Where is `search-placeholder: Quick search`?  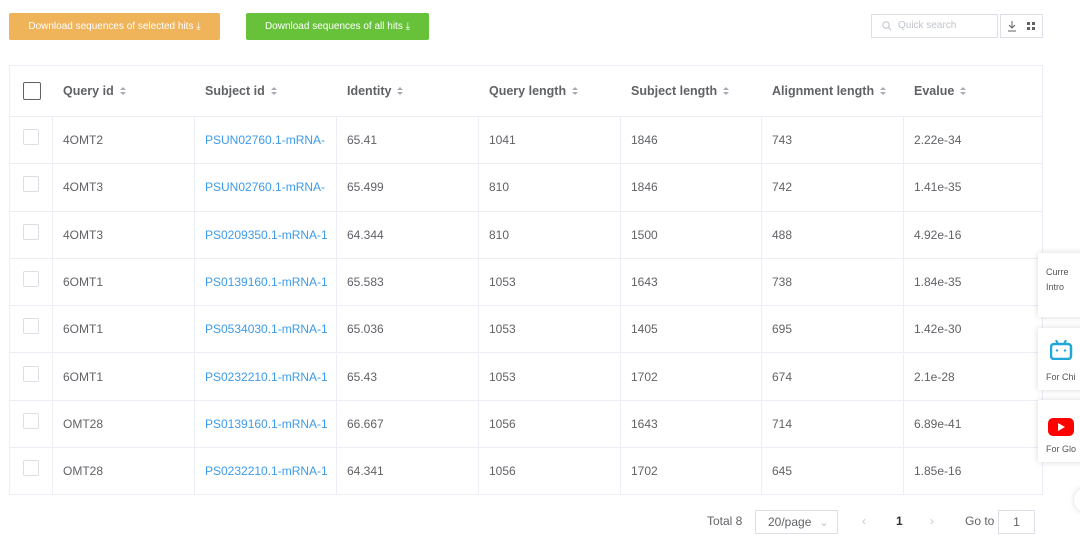
search-placeholder: Quick search is located at coordinates (927, 25).